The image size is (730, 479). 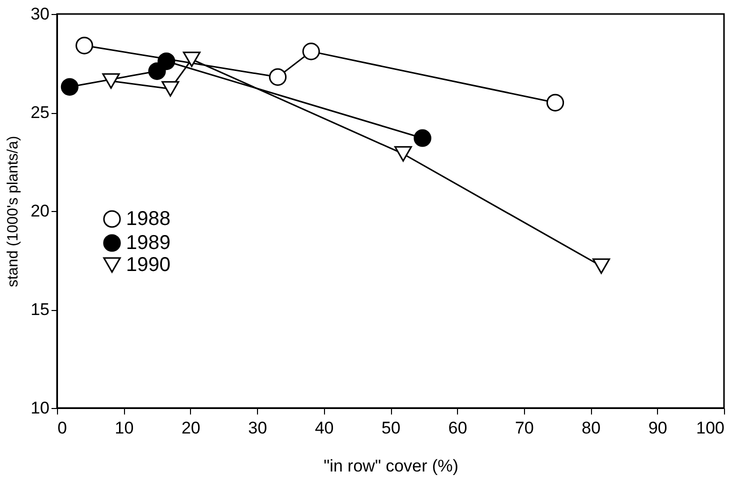 What do you see at coordinates (710, 428) in the screenshot?
I see `x-tick-label: 100` at bounding box center [710, 428].